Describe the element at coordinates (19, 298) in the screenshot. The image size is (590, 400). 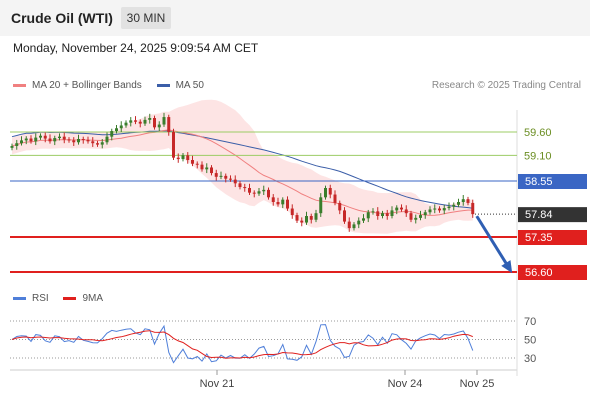
I see `rsi-swatch` at that location.